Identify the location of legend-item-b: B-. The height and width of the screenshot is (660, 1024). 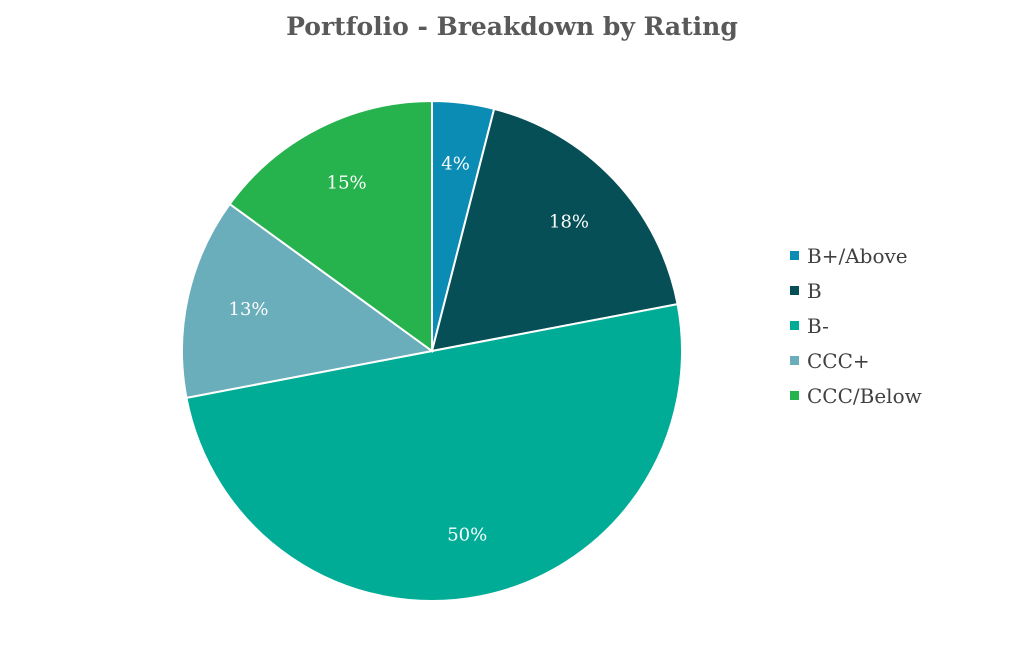
(856, 325).